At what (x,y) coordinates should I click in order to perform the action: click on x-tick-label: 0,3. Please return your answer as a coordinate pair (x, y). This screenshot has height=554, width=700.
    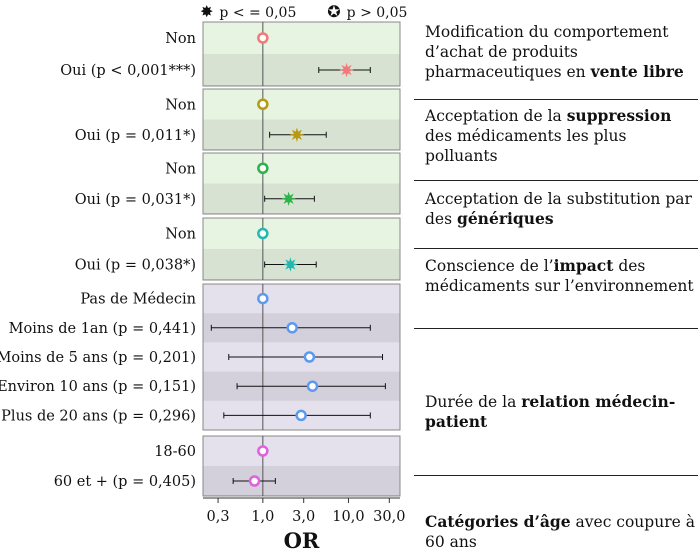
    Looking at the image, I should click on (218, 517).